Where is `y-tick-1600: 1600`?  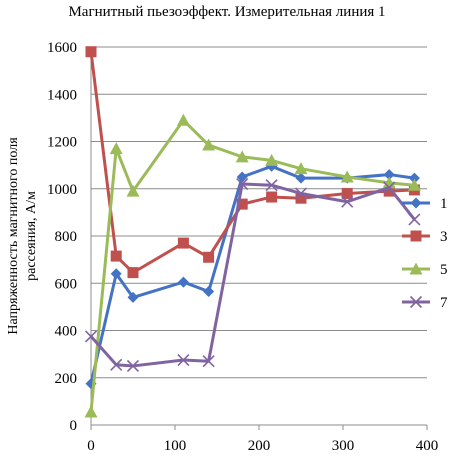
y-tick-1600: 1600 is located at coordinates (62, 48).